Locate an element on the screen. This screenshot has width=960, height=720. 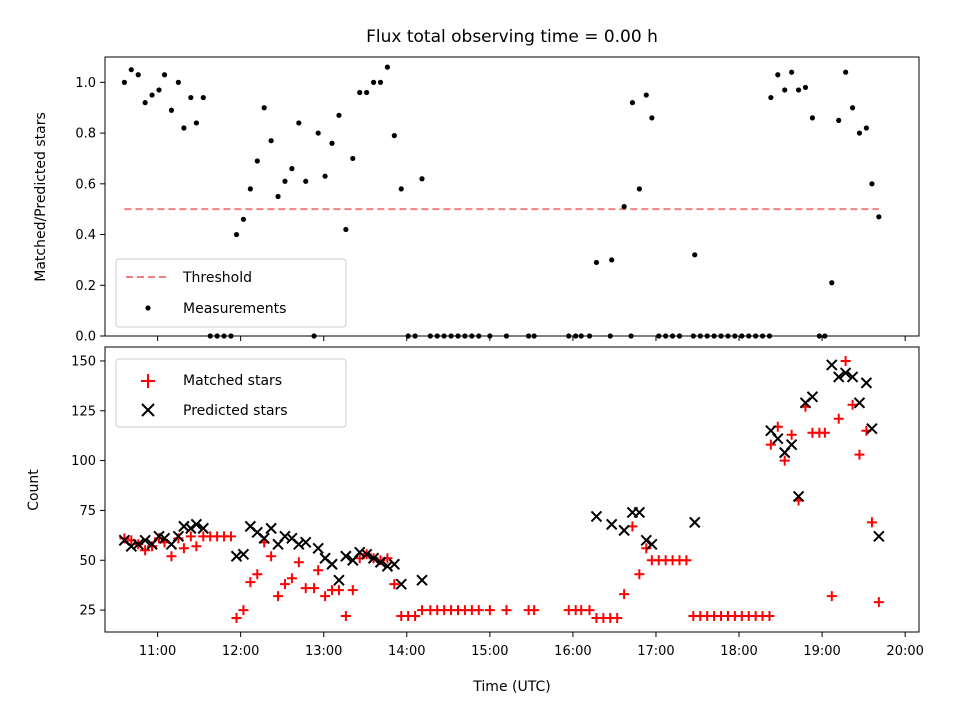
x-axis-label: Time (UTC) is located at coordinates (511, 687).